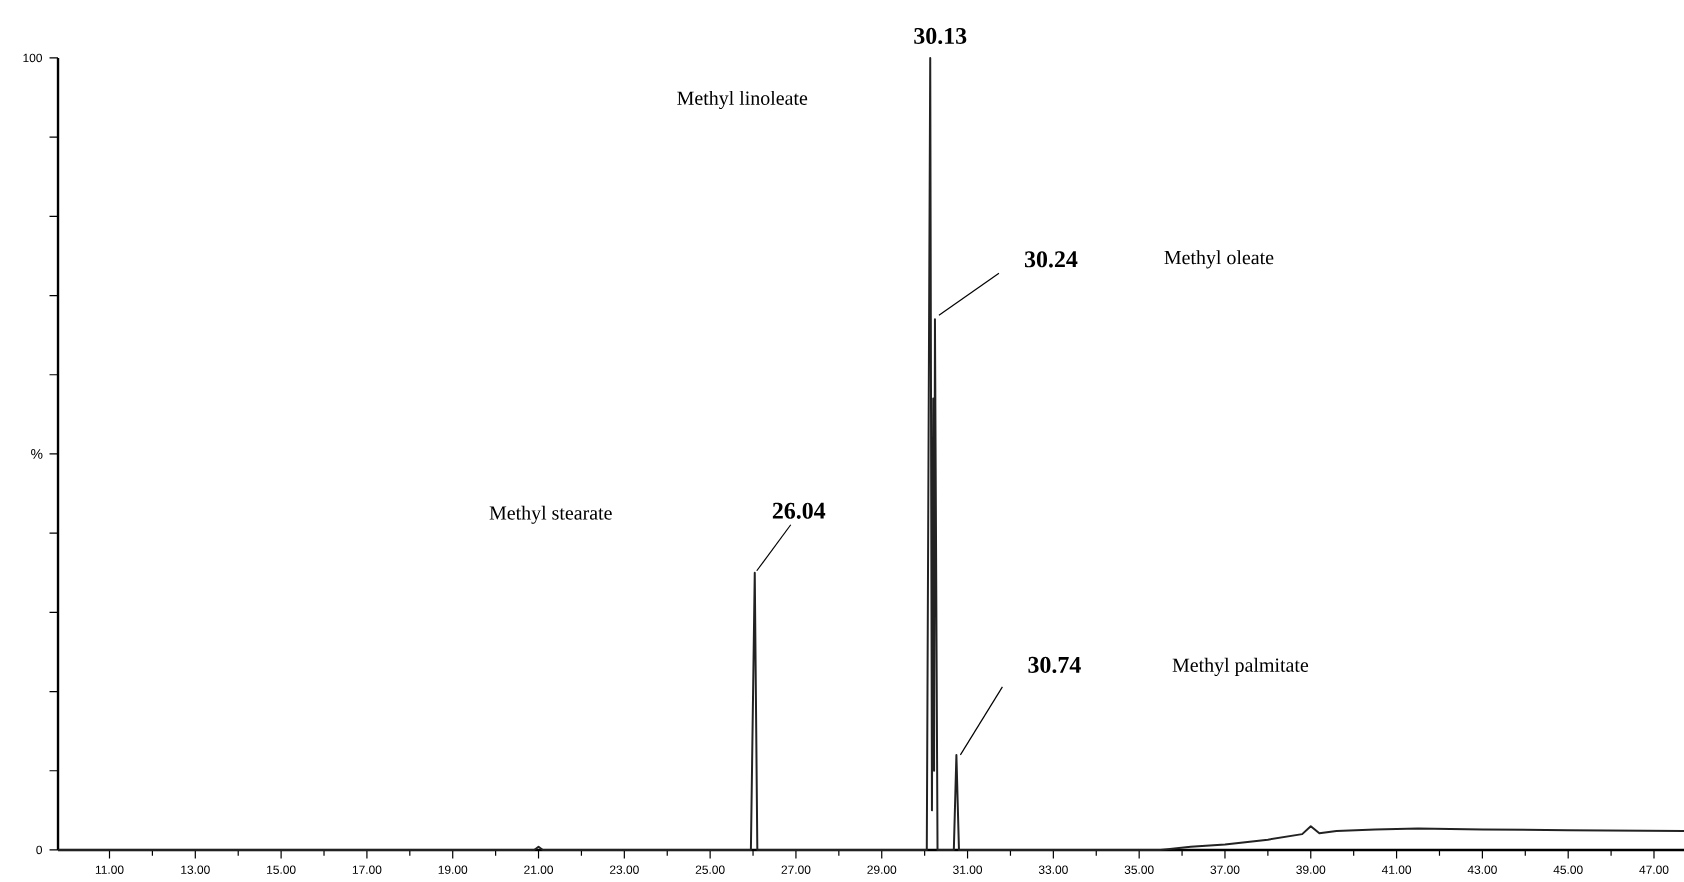 The image size is (1684, 882). I want to click on annotation: Methyl stearate, so click(550, 514).